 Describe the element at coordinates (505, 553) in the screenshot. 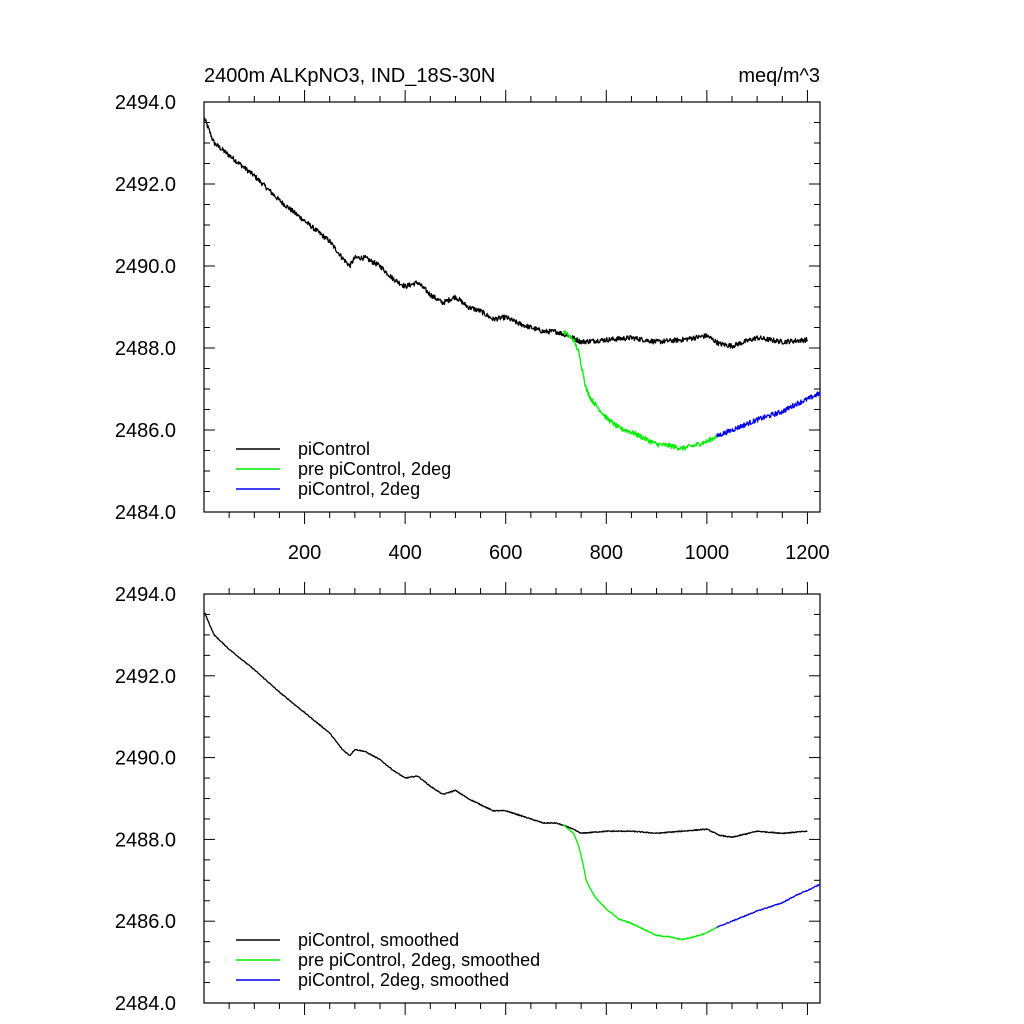

I see `x-tick-label: 600` at that location.